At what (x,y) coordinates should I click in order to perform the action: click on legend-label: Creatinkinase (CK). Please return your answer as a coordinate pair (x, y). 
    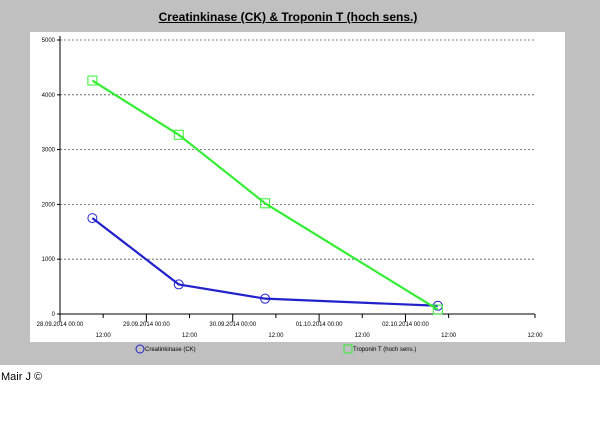
    Looking at the image, I should click on (170, 350).